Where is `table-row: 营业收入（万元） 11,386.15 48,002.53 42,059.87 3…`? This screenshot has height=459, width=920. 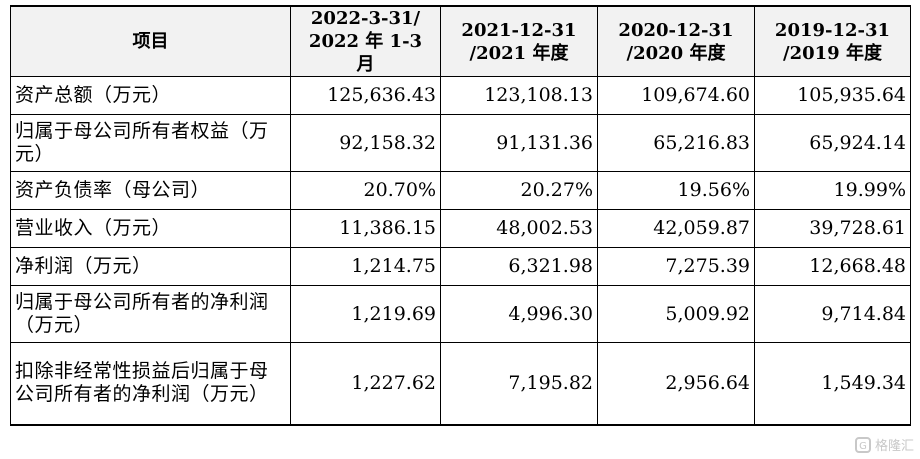
table-row: 营业收入（万元） 11,386.15 48,002.53 42,059.87 3… is located at coordinates (460, 228).